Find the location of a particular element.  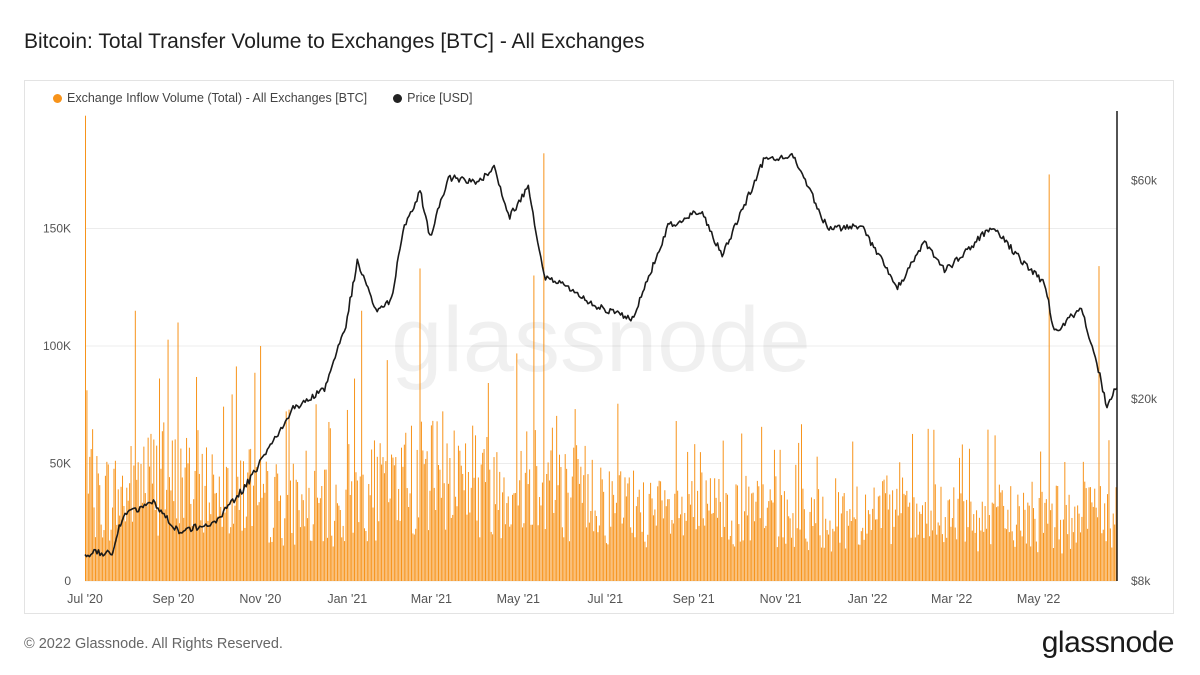

legend-item-price: Price [USD] is located at coordinates (432, 98).